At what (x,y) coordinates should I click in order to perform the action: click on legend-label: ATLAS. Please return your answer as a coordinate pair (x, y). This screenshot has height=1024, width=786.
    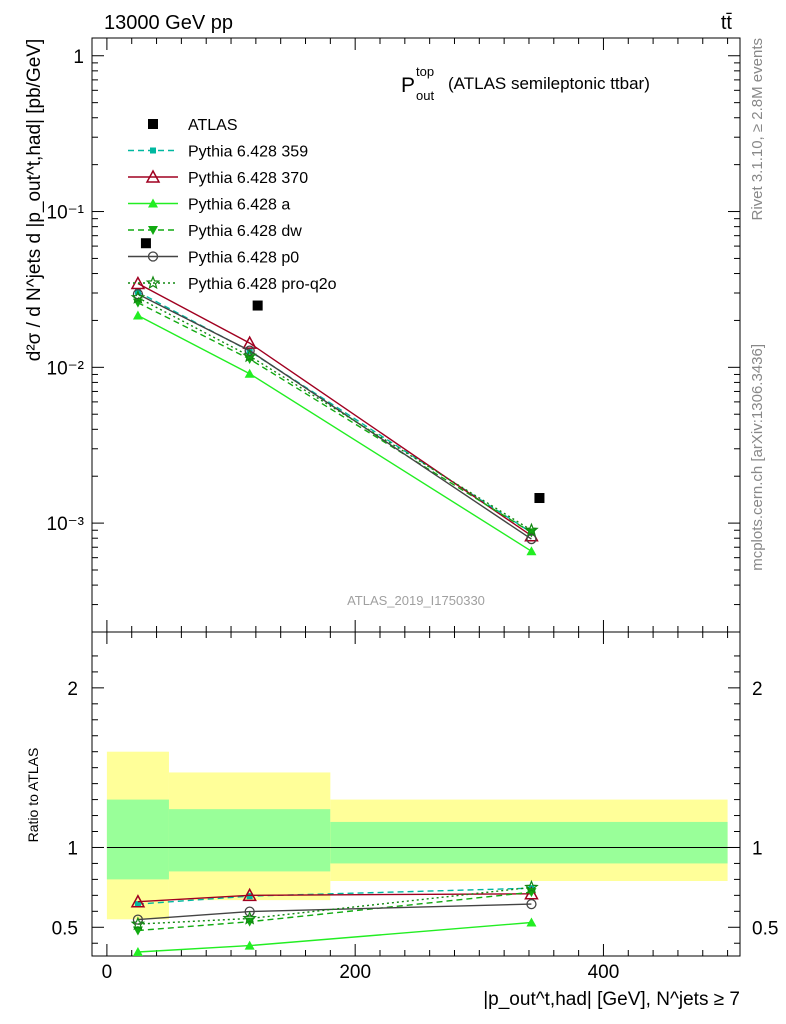
    Looking at the image, I should click on (213, 125).